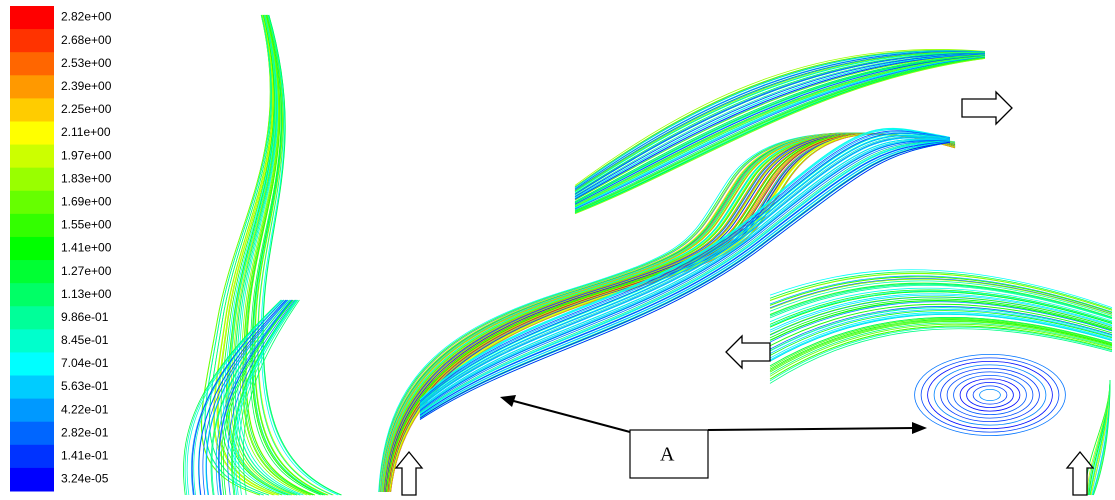  Describe the element at coordinates (409, 473) in the screenshot. I see `inlet-arrow` at that location.